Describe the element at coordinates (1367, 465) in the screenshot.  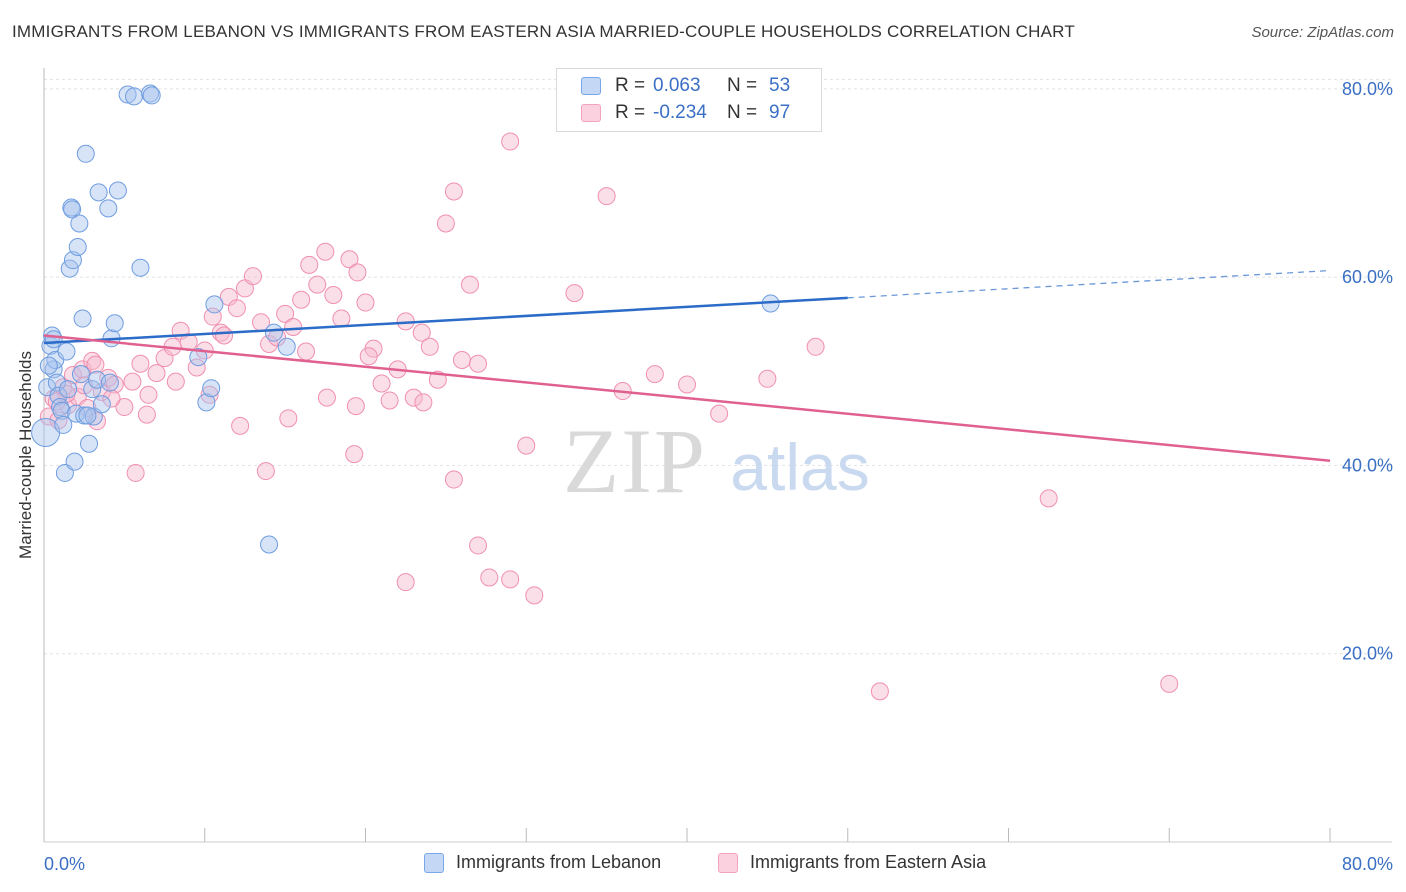
I see `y-tick-label: 40.0%` at that location.